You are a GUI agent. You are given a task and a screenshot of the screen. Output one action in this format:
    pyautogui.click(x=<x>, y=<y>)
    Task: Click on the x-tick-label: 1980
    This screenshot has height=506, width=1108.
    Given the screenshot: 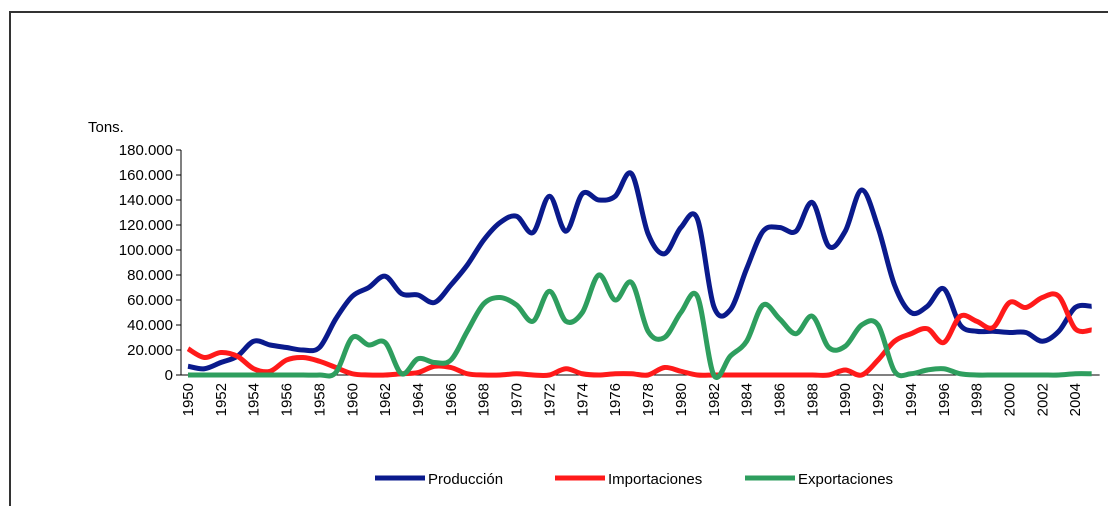 What is the action you would take?
    pyautogui.click(x=681, y=399)
    